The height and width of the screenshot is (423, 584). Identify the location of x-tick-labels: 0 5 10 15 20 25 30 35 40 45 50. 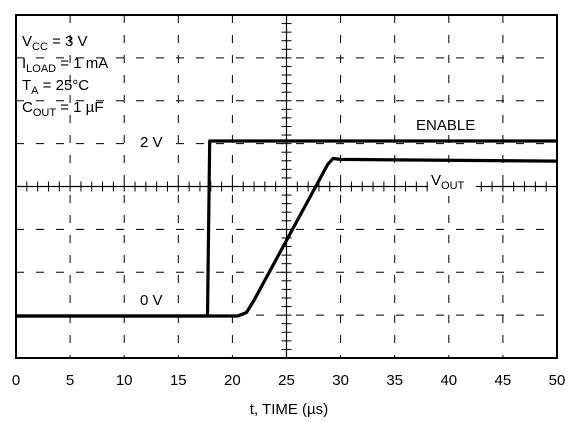
(289, 380).